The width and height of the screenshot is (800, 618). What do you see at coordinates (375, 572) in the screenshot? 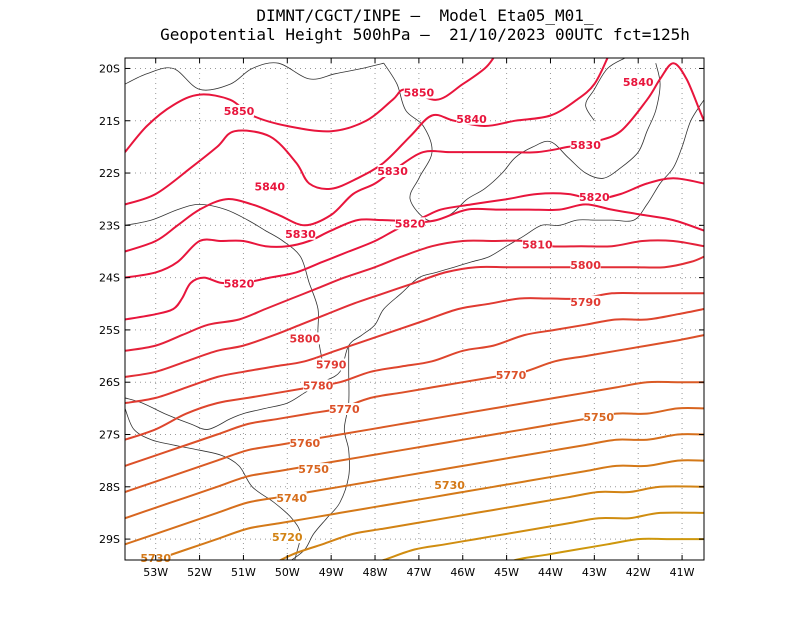
I see `lon-tick-label: 48W` at bounding box center [375, 572].